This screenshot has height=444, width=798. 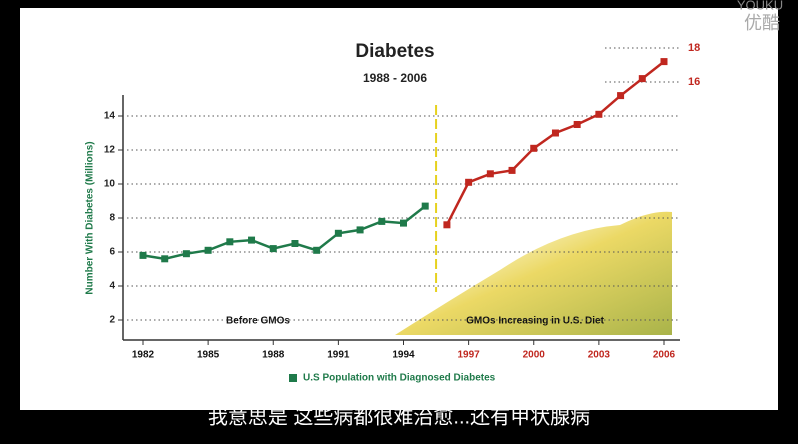 What do you see at coordinates (112, 252) in the screenshot?
I see `y-tick-label: 6` at bounding box center [112, 252].